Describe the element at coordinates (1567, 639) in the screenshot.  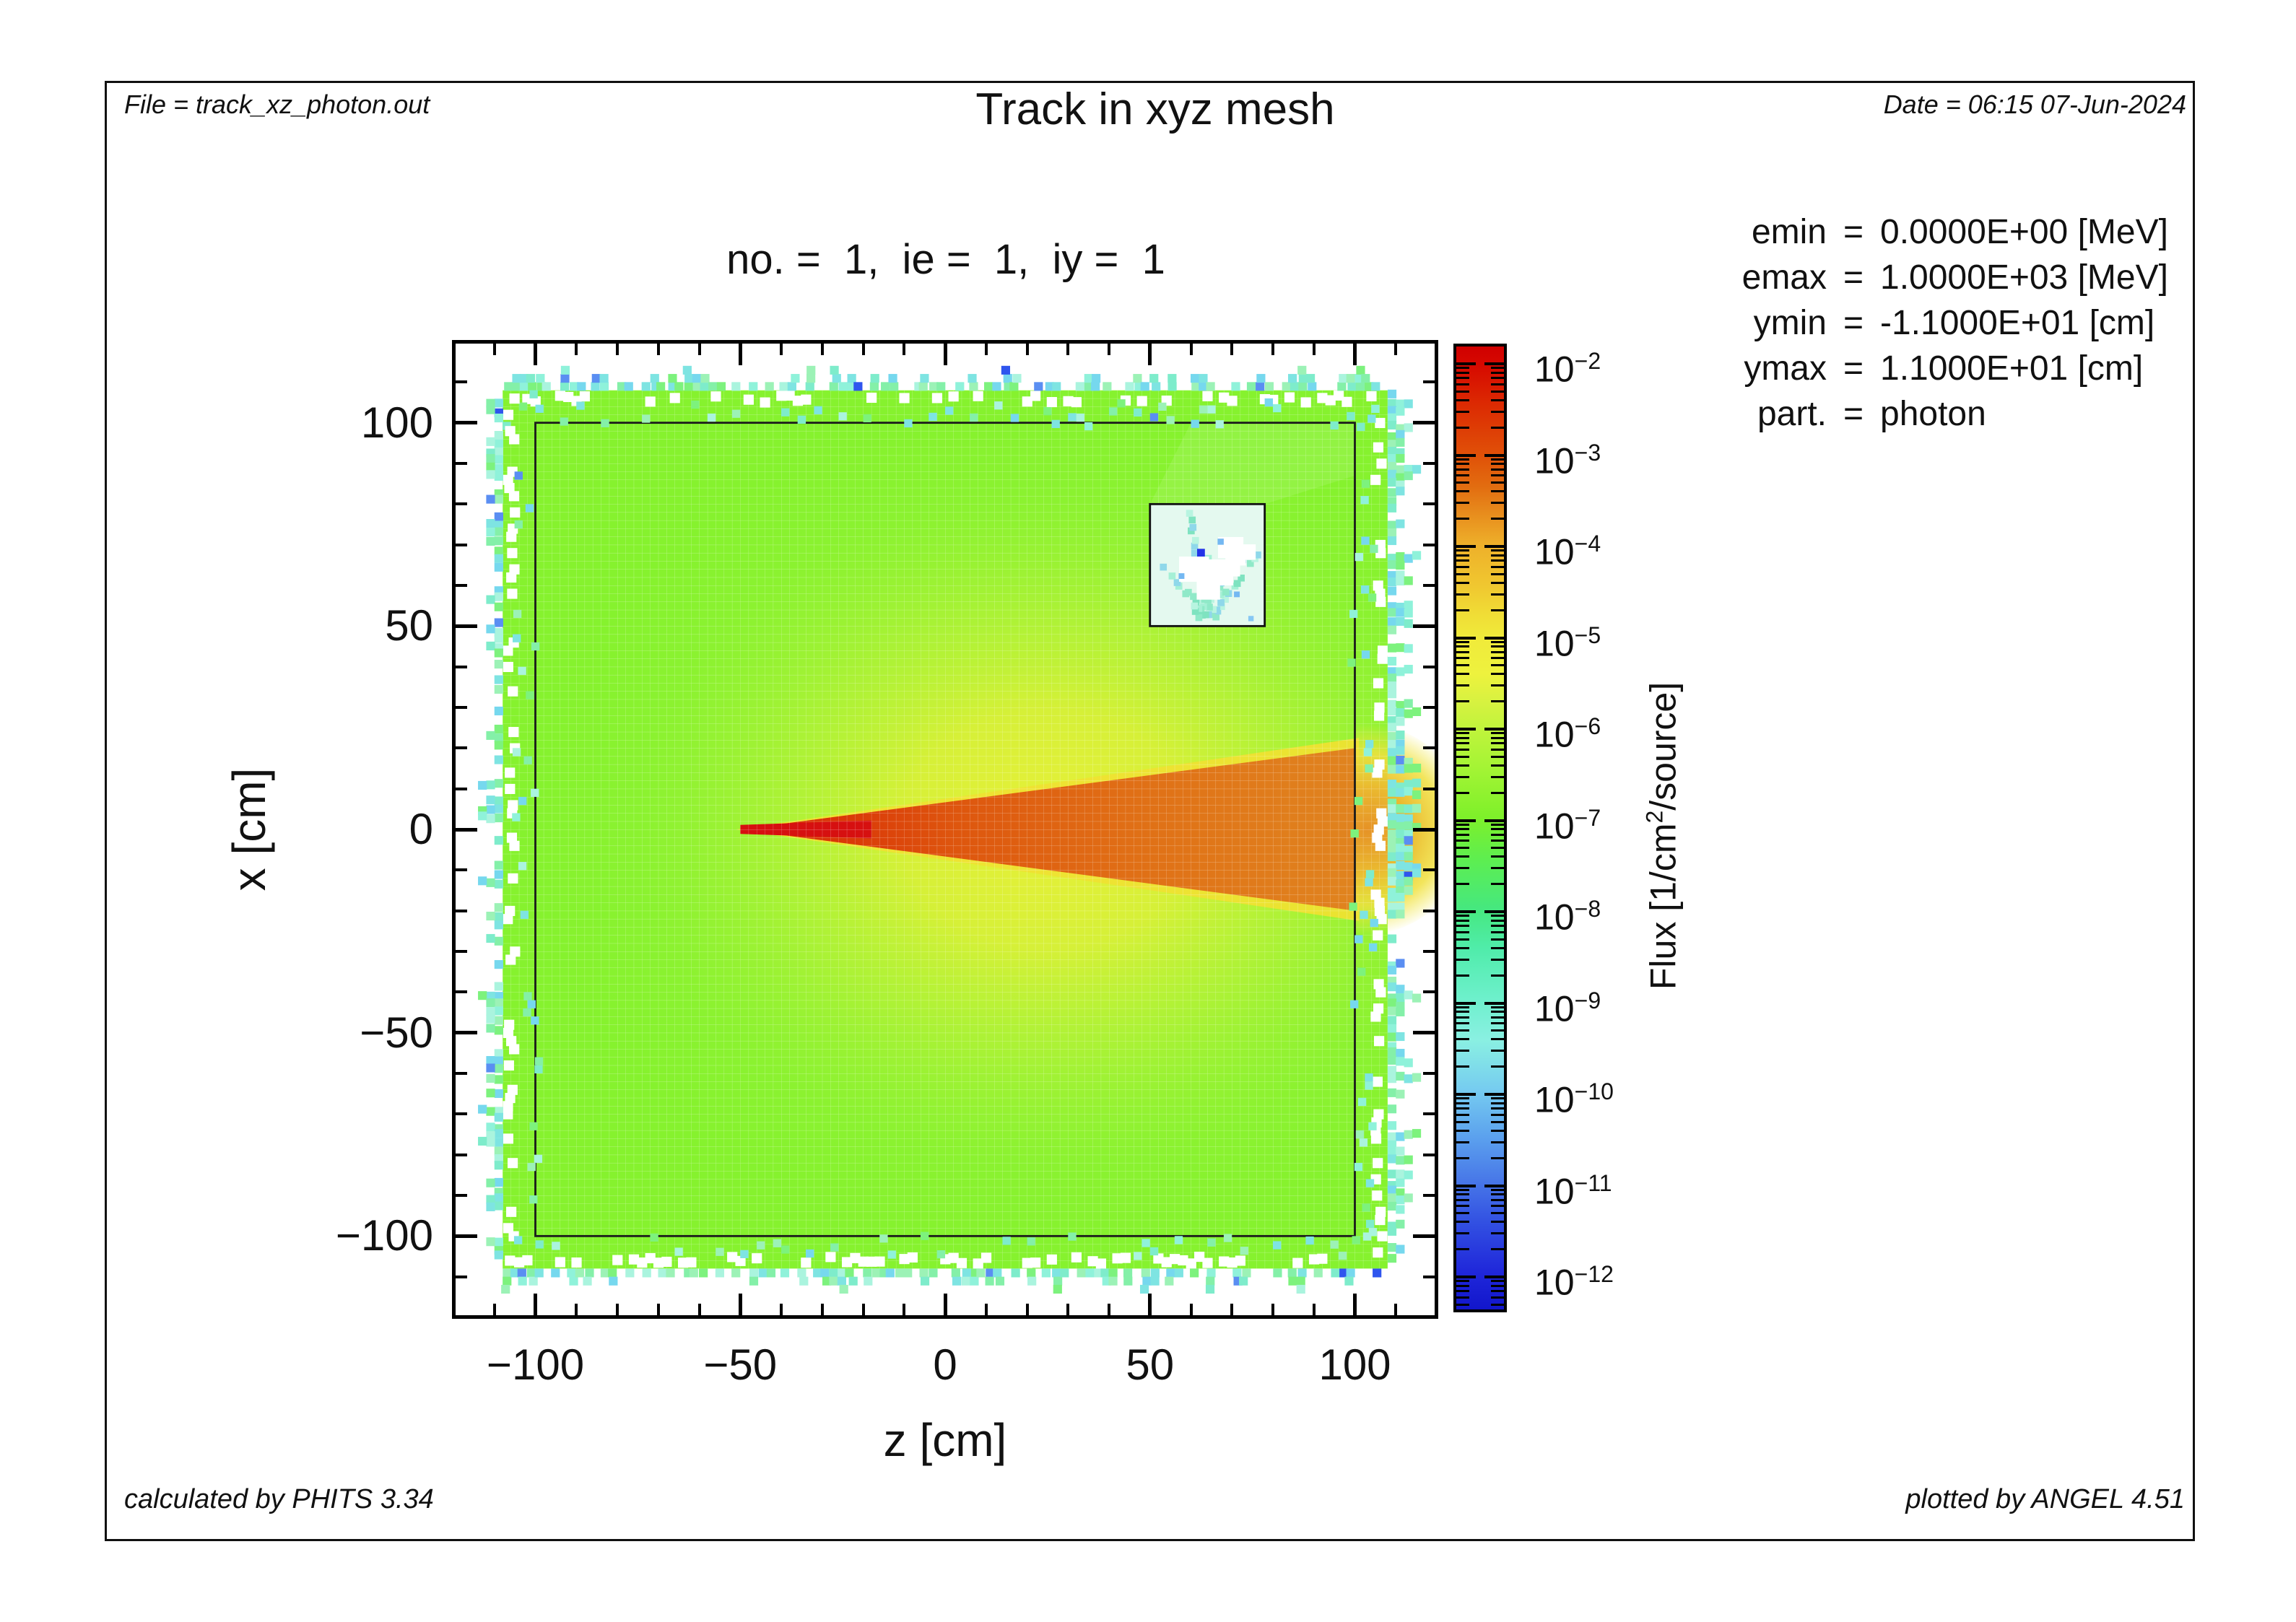
I see `colorbar-tick-label: 10−5` at that location.